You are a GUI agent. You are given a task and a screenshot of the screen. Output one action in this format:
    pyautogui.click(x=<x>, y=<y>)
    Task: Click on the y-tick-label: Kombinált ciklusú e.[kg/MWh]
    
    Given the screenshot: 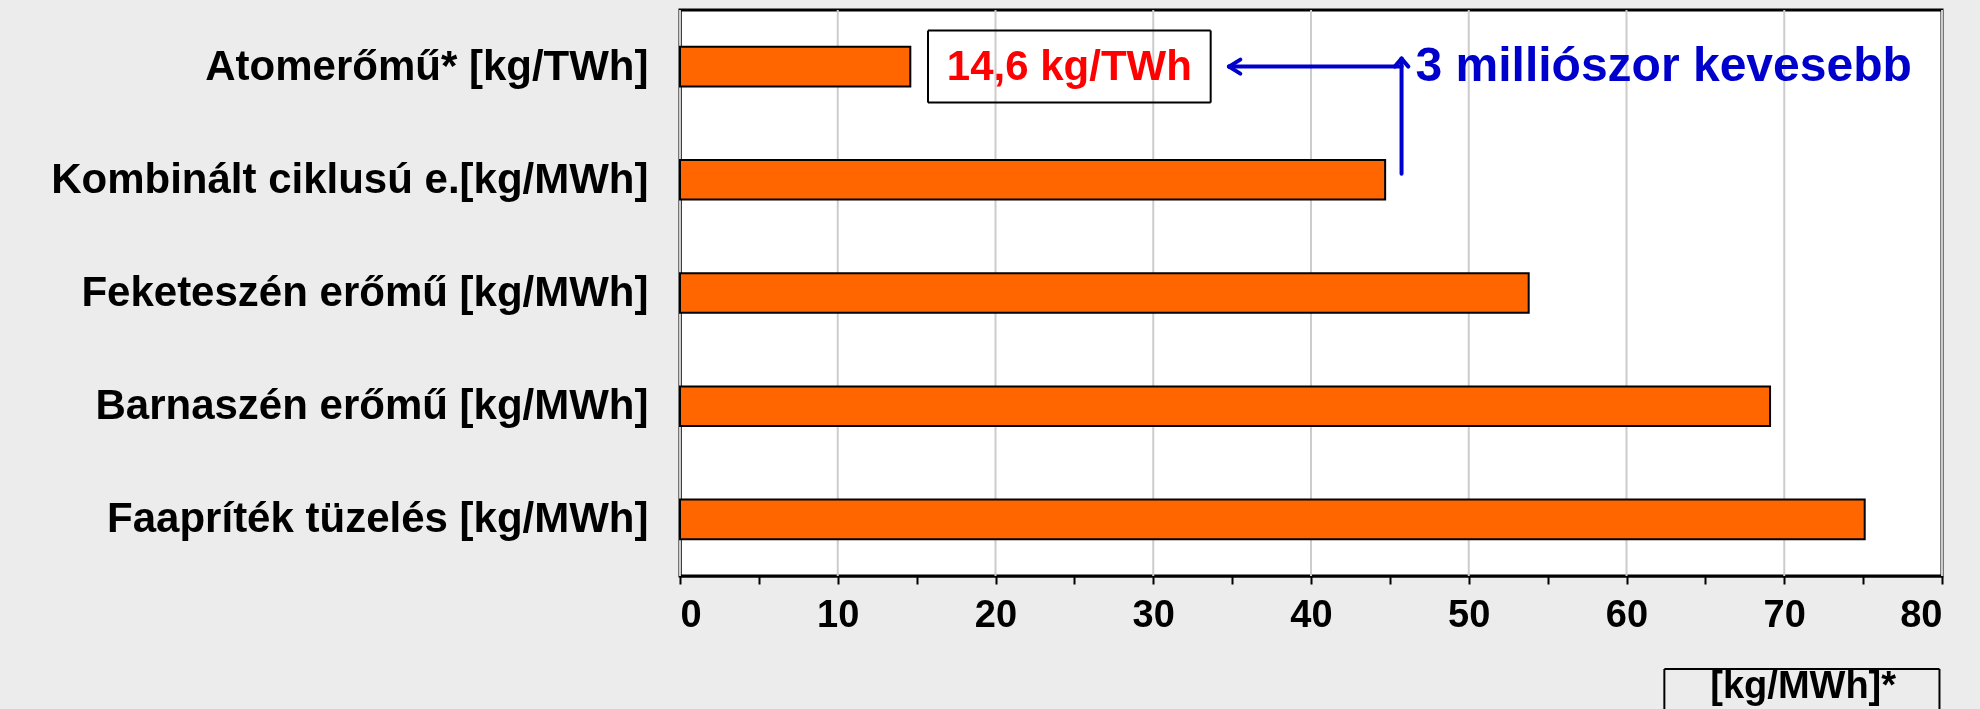 What is the action you would take?
    pyautogui.click(x=350, y=178)
    